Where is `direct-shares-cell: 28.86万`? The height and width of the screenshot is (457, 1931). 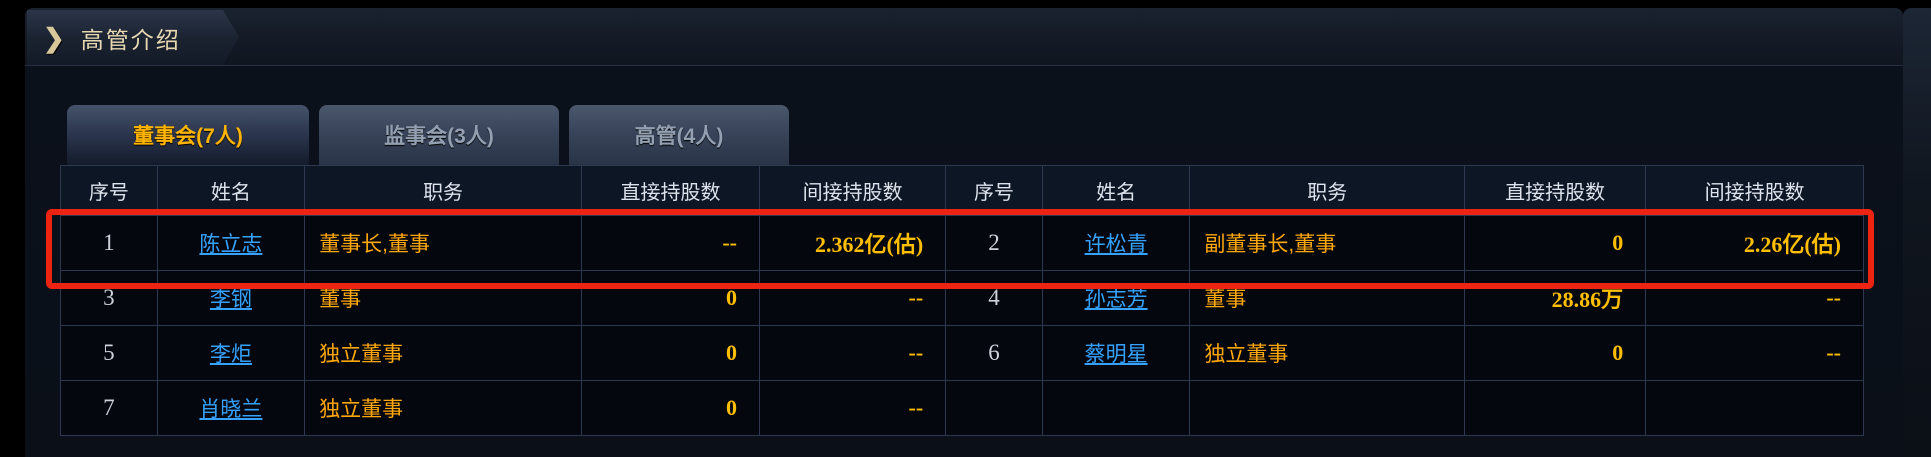 direct-shares-cell: 28.86万 is located at coordinates (1555, 298).